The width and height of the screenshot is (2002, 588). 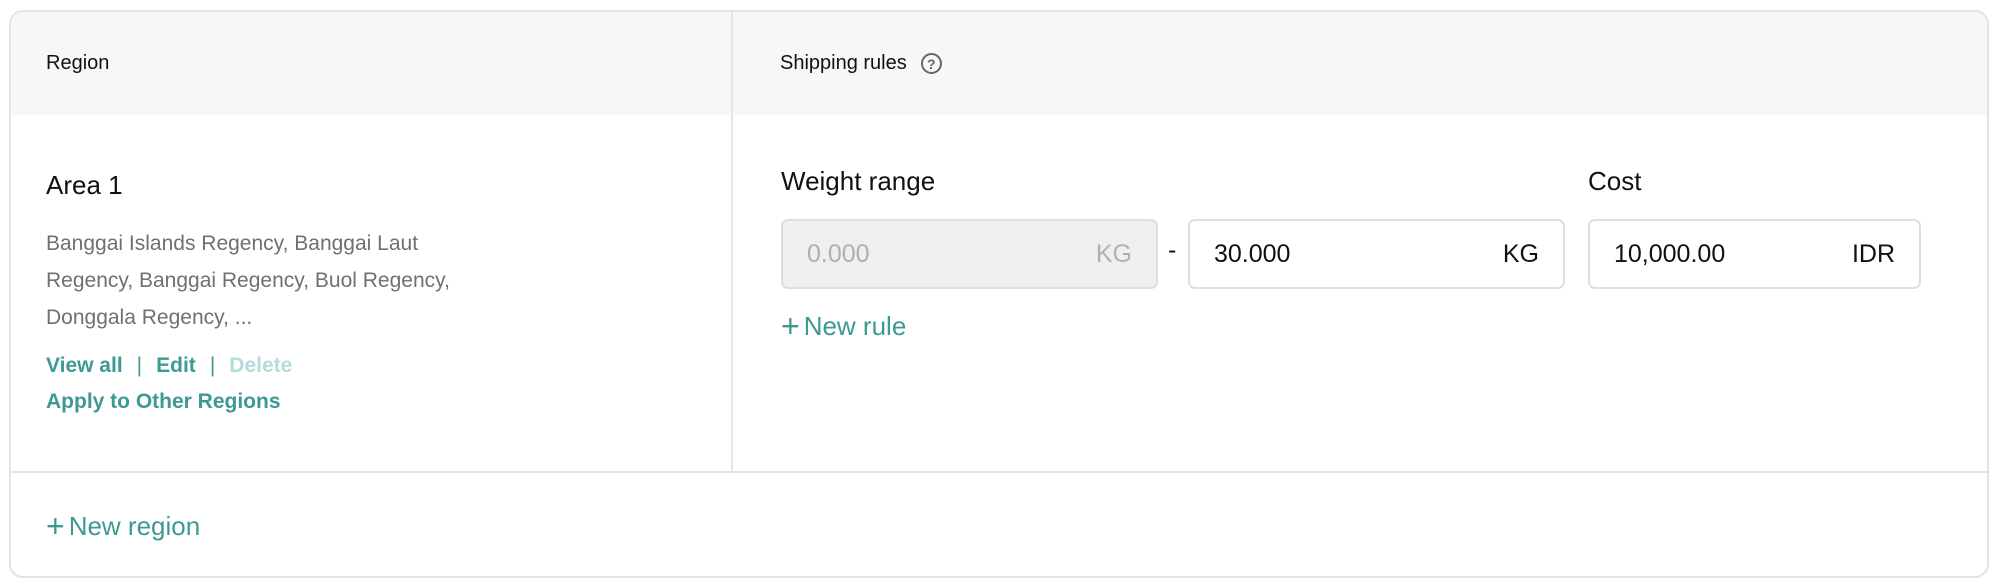 I want to click on edit-link: Edit, so click(x=176, y=365).